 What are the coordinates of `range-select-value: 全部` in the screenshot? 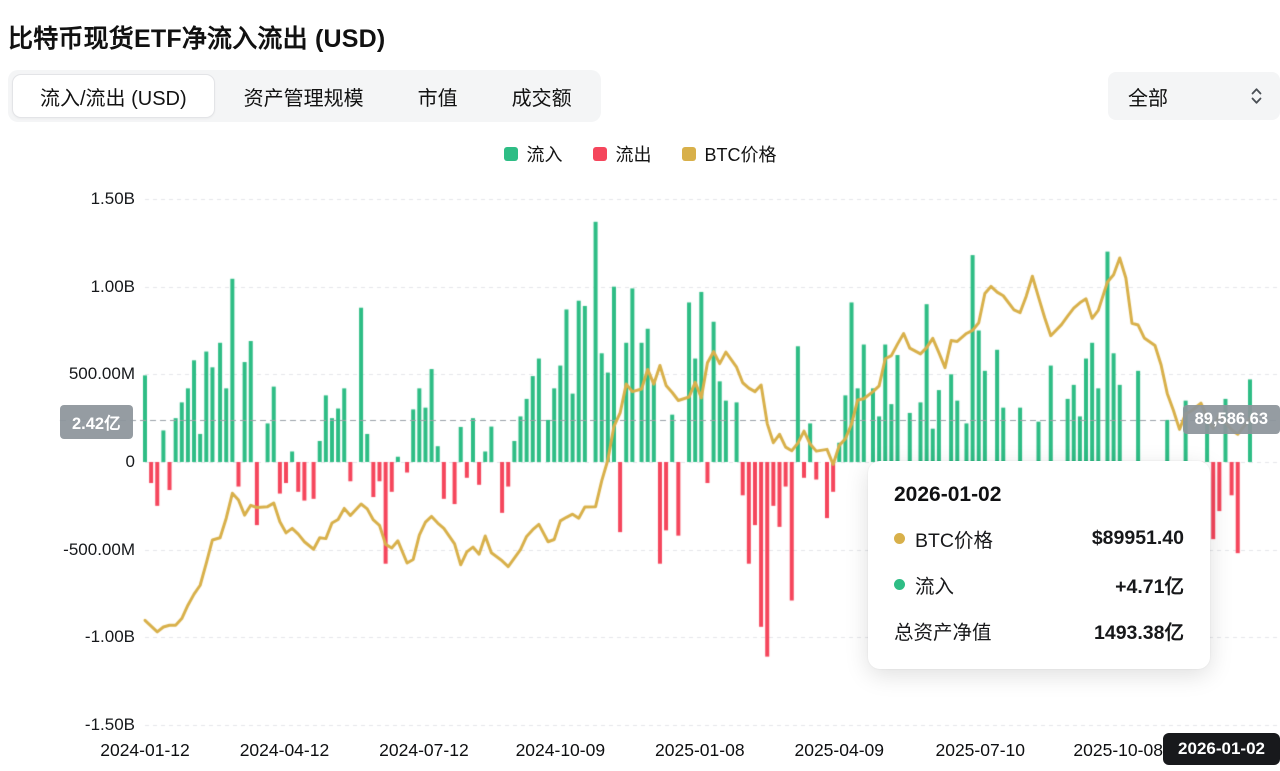 It's located at (1148, 98).